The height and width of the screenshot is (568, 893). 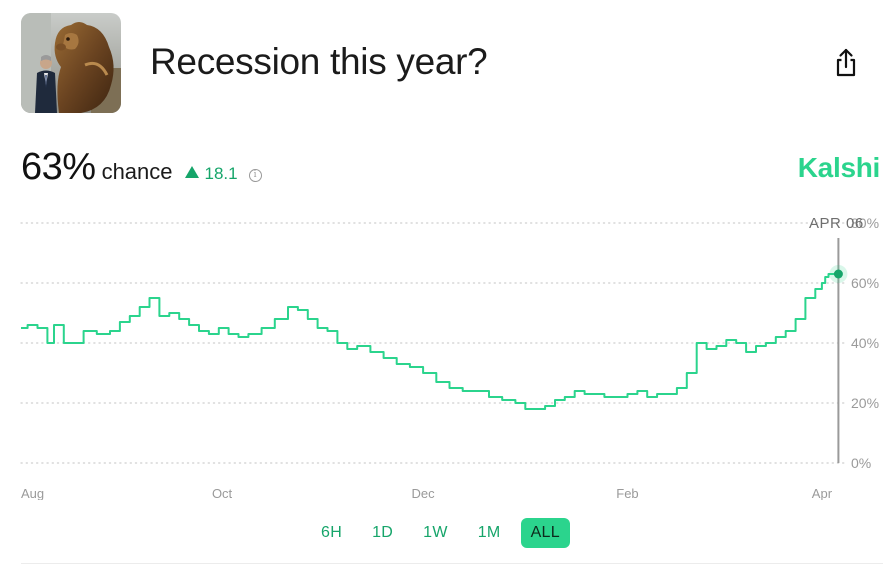 I want to click on triangle-up-icon, so click(x=191, y=172).